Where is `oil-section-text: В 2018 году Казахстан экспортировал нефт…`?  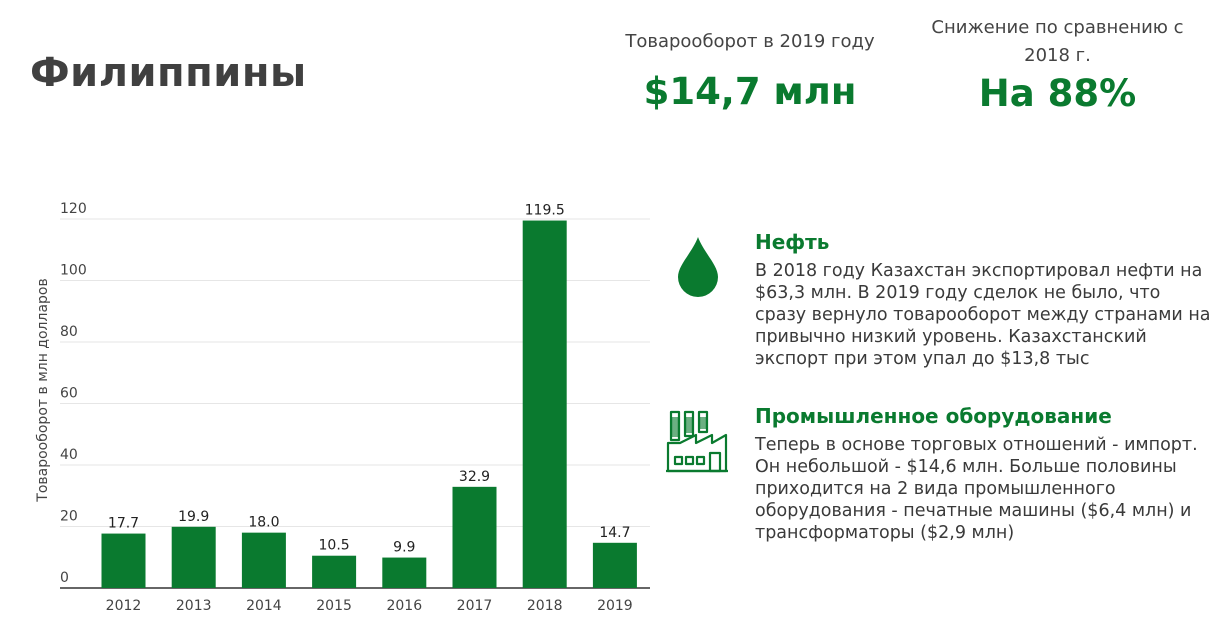 oil-section-text: В 2018 году Казахстан экспортировал нефт… is located at coordinates (983, 315).